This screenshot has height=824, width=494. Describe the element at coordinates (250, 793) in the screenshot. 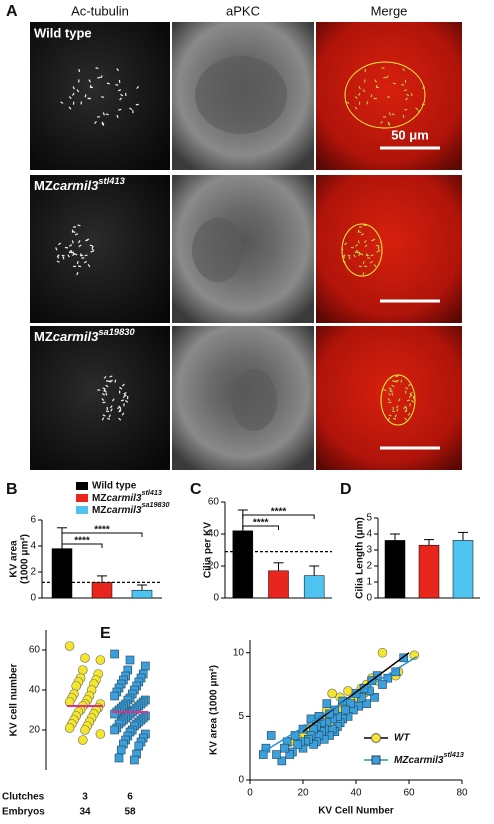

I see `x-tick-label: 0` at that location.